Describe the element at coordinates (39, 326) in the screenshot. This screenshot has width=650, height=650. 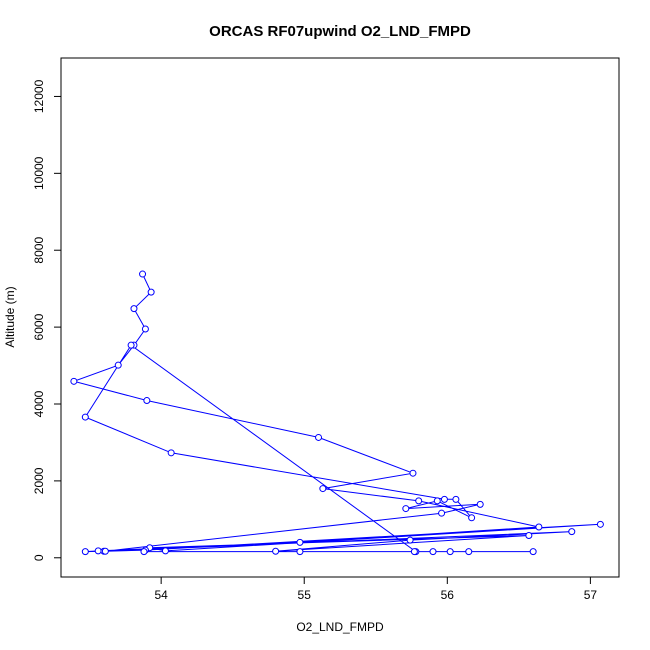
I see `y-tick-label: 6000` at that location.